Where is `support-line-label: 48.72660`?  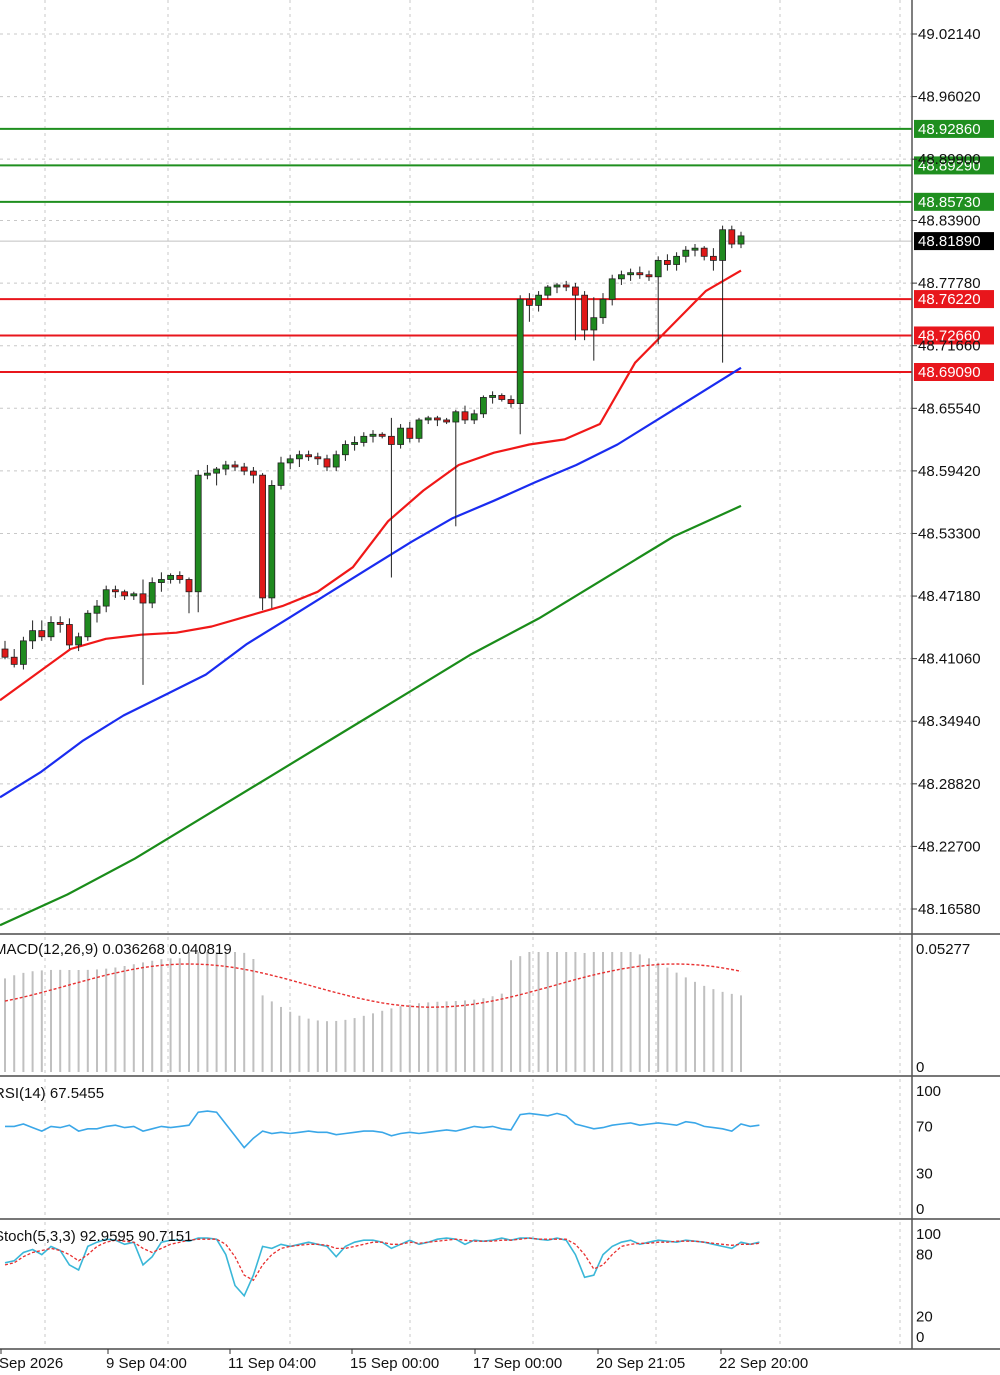 support-line-label: 48.72660 is located at coordinates (949, 335).